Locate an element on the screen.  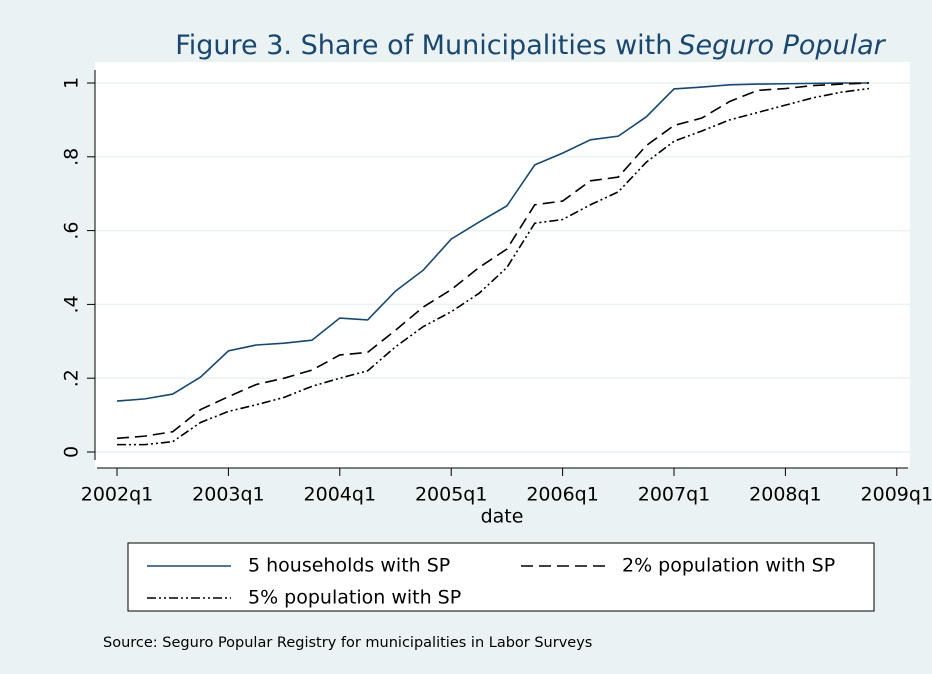
x-tick-label: 2006q1 is located at coordinates (562, 495).